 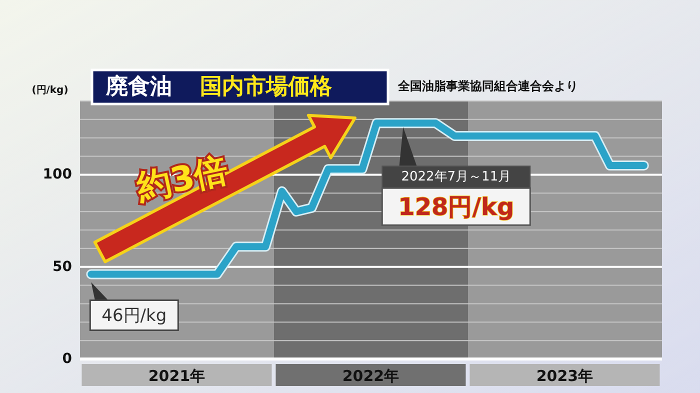 I want to click on annotation: 46円/kg, so click(x=134, y=316).